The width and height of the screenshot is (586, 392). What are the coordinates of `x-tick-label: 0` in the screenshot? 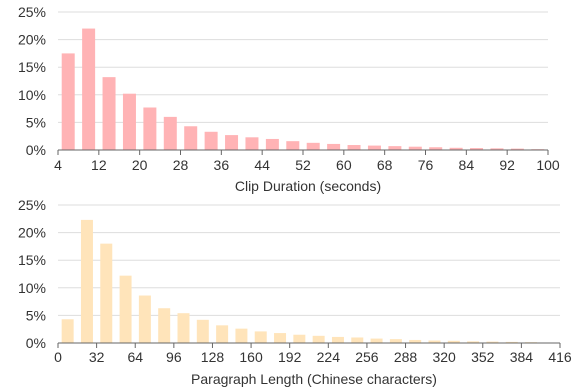 It's located at (58, 357).